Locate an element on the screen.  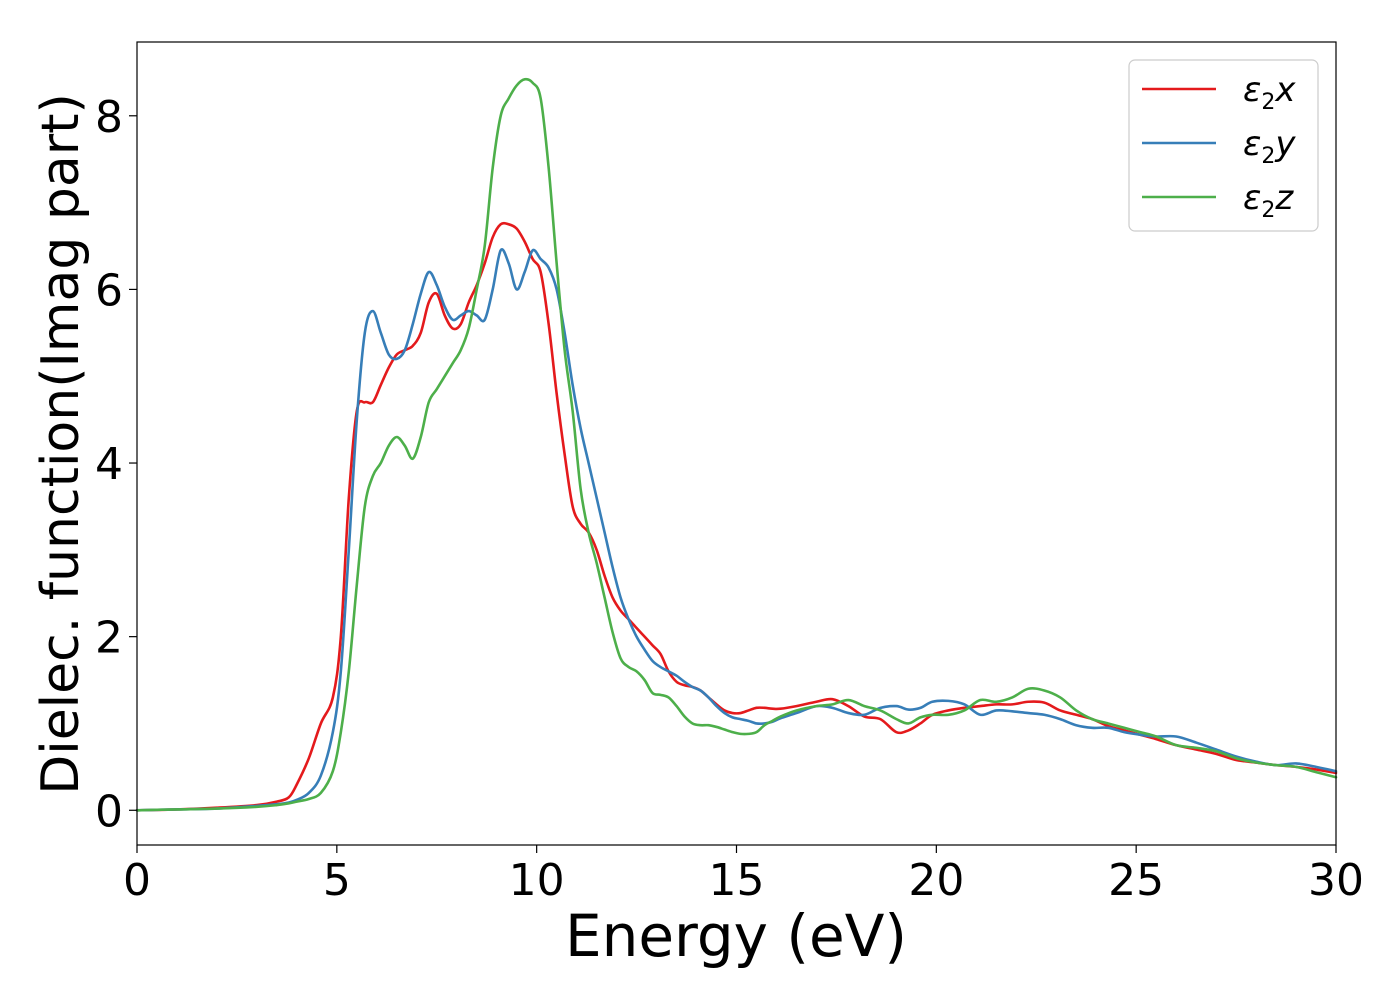
x-tick-label: 0 is located at coordinates (137, 880).